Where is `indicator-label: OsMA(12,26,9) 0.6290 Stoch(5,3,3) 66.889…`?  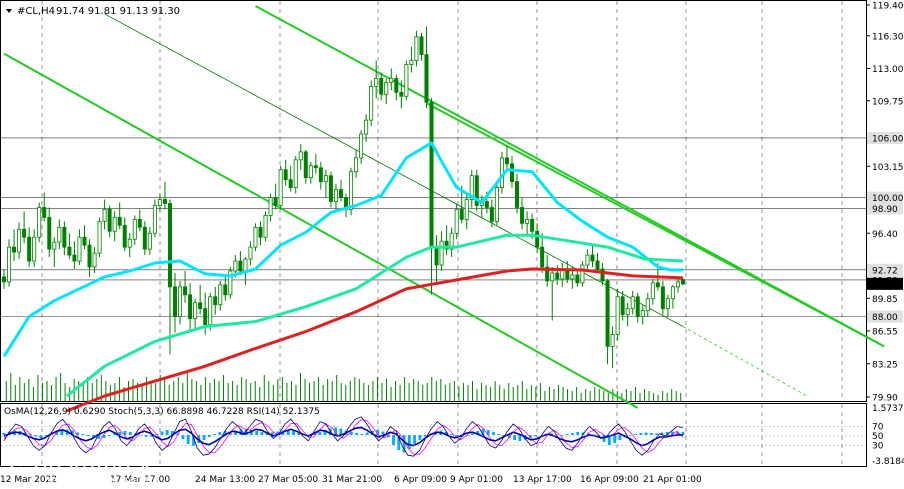 indicator-label: OsMA(12,26,9) 0.6290 Stoch(5,3,3) 66.889… is located at coordinates (162, 412).